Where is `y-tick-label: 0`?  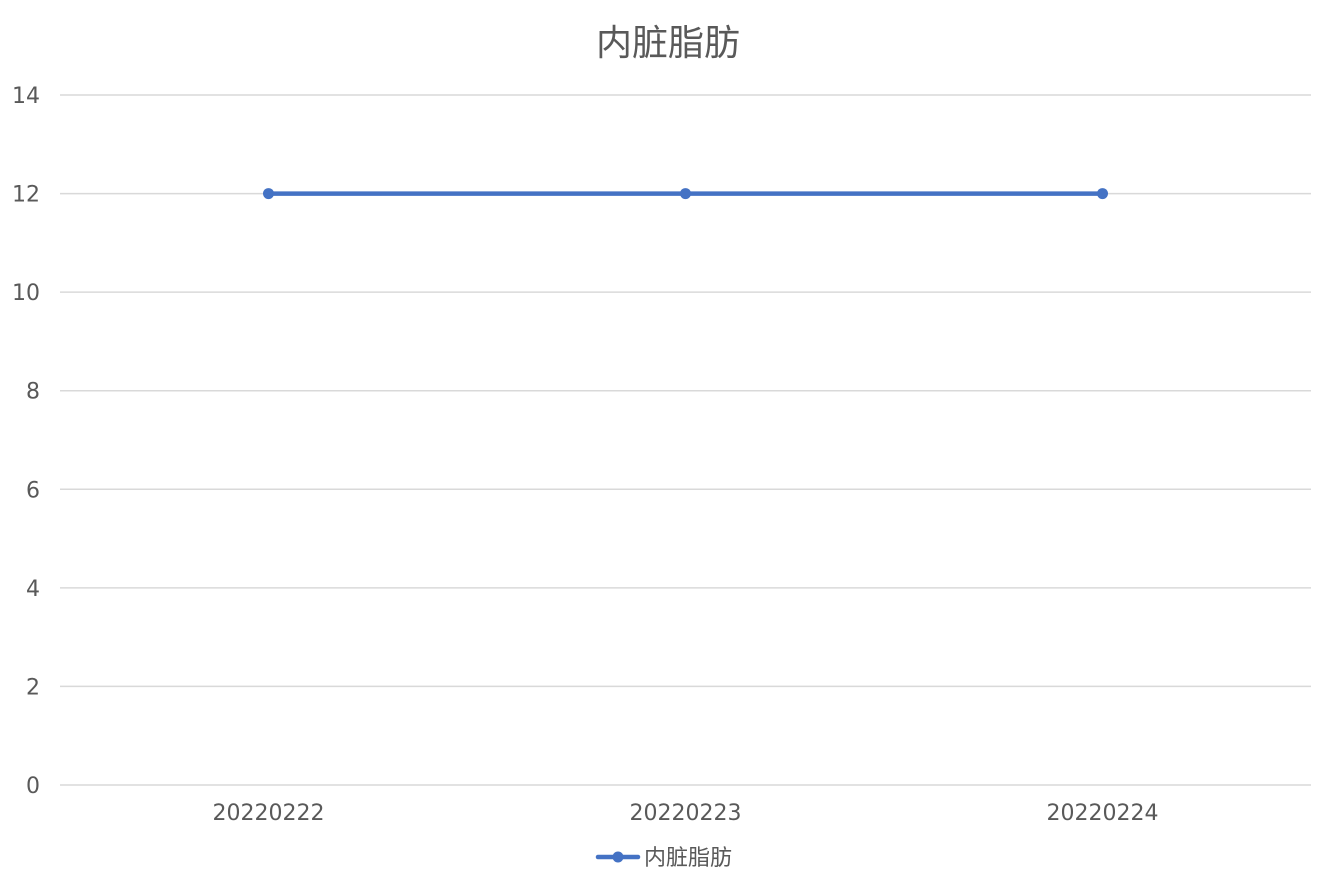 y-tick-label: 0 is located at coordinates (33, 786).